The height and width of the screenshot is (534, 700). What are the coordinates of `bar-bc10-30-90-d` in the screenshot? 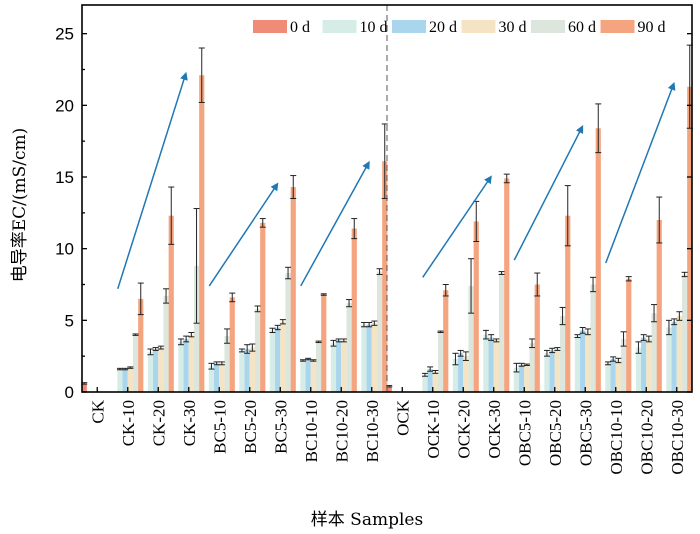 It's located at (385, 276).